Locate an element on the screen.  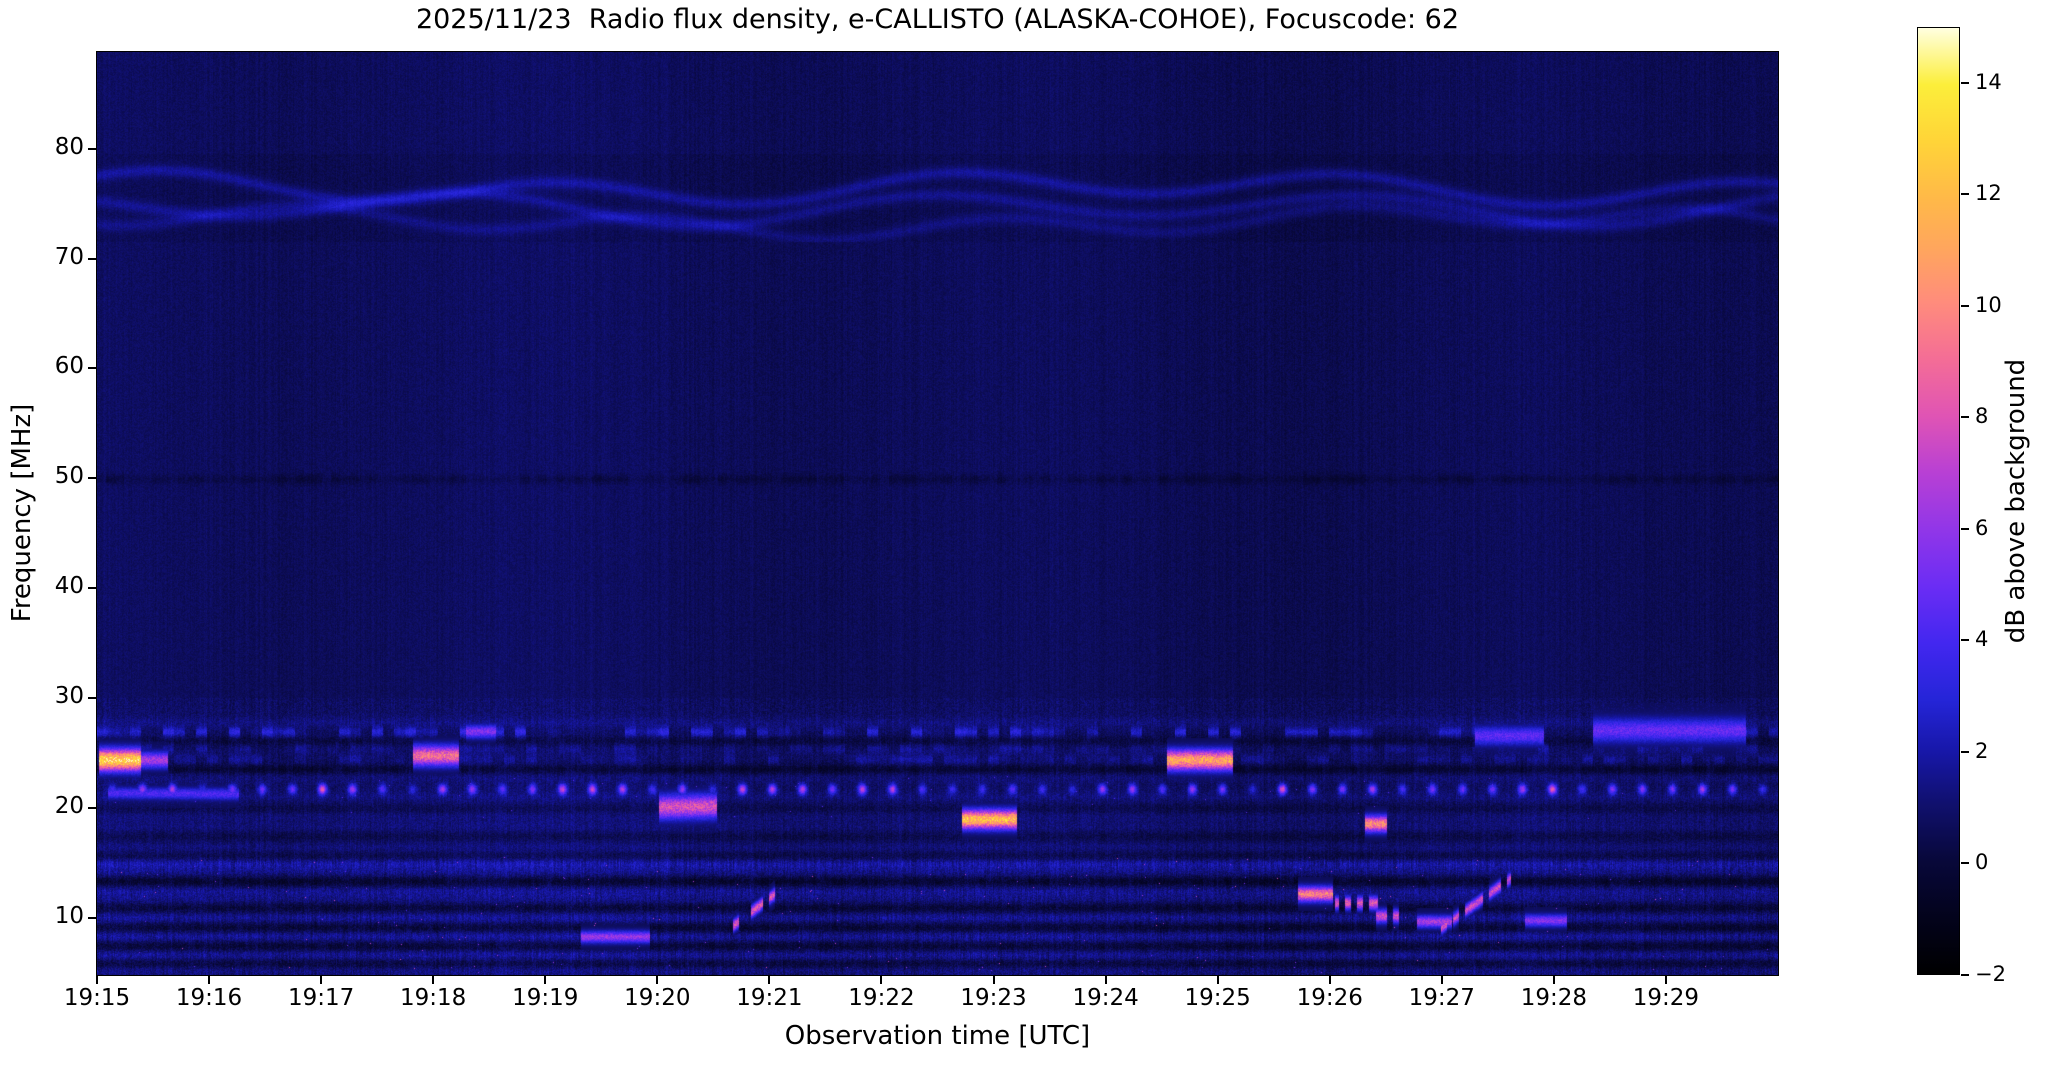
x-tick-label: 19:17 is located at coordinates (321, 998).